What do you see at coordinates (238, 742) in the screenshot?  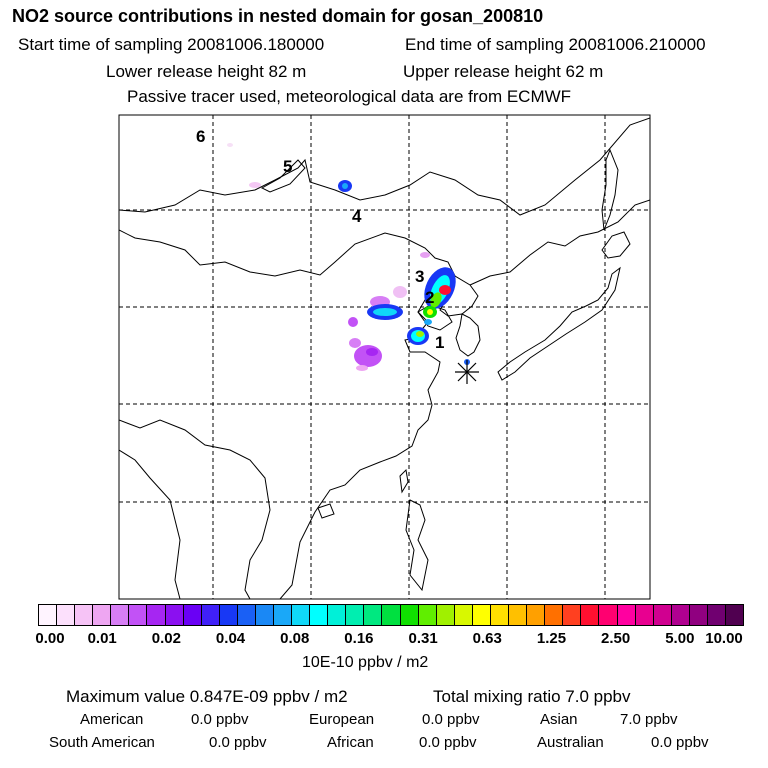 I see `south-american-value: 0.0 ppbv` at bounding box center [238, 742].